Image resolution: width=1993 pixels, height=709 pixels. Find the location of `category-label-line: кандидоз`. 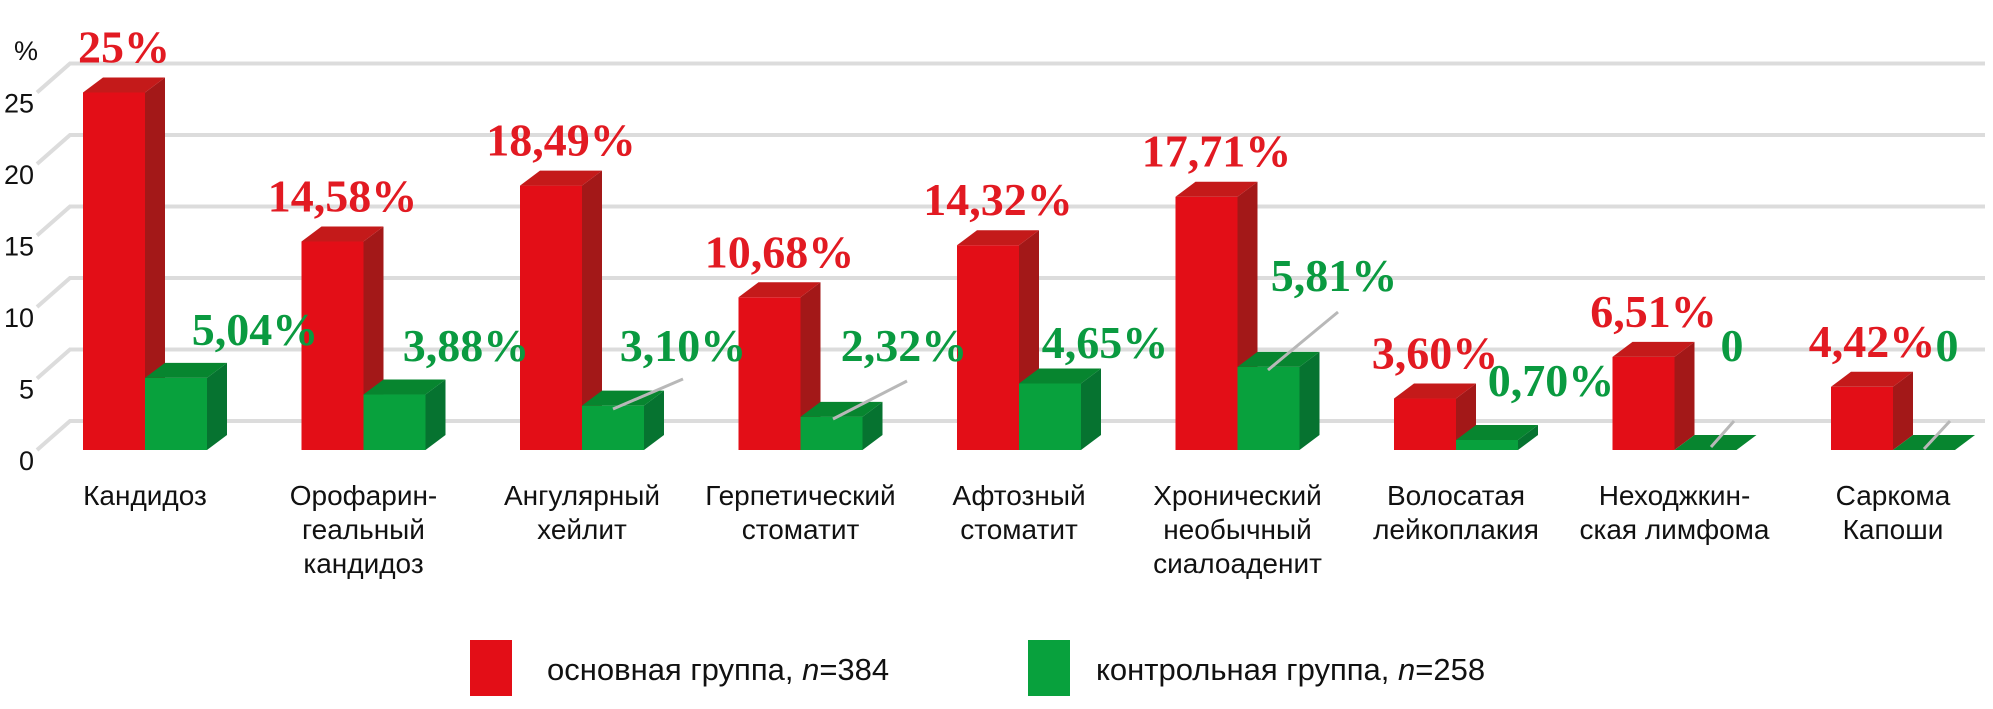

category-label-line: кандидоз is located at coordinates (363, 563).